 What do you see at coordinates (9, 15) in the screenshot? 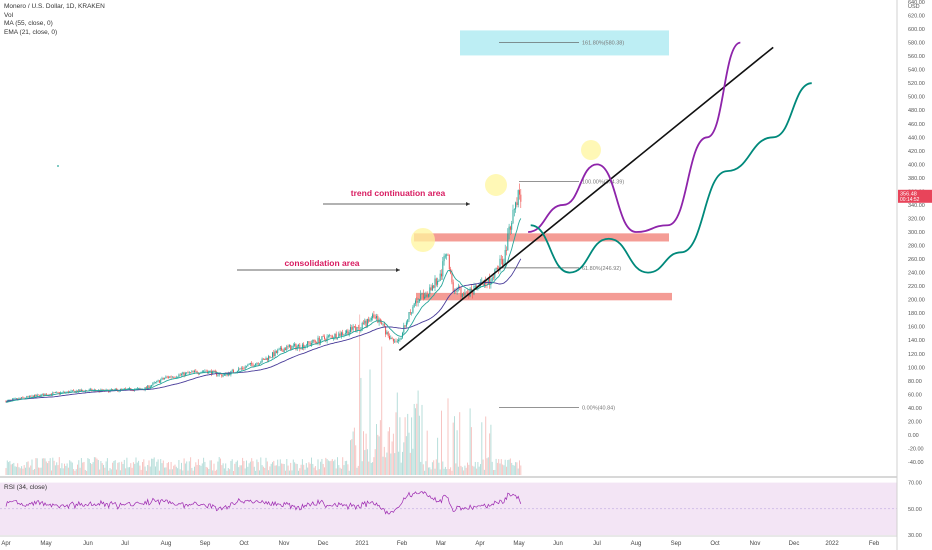
I see `vol-legend: Vol` at bounding box center [9, 15].